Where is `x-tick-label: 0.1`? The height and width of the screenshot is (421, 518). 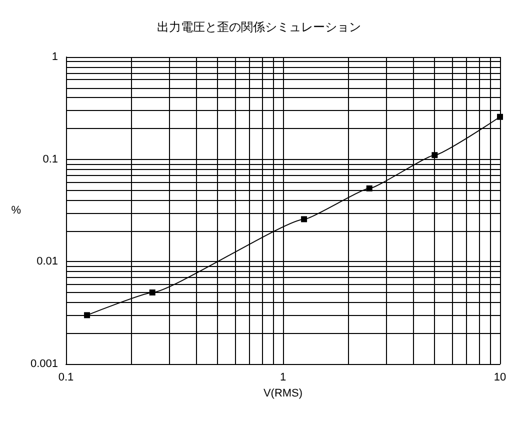 x-tick-label: 0.1 is located at coordinates (66, 378).